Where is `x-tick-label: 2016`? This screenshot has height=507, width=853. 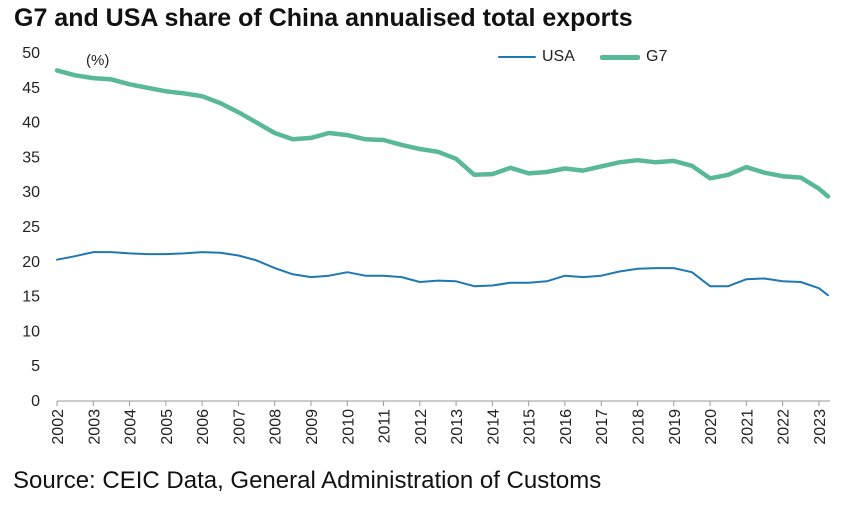 x-tick-label: 2016 is located at coordinates (566, 427).